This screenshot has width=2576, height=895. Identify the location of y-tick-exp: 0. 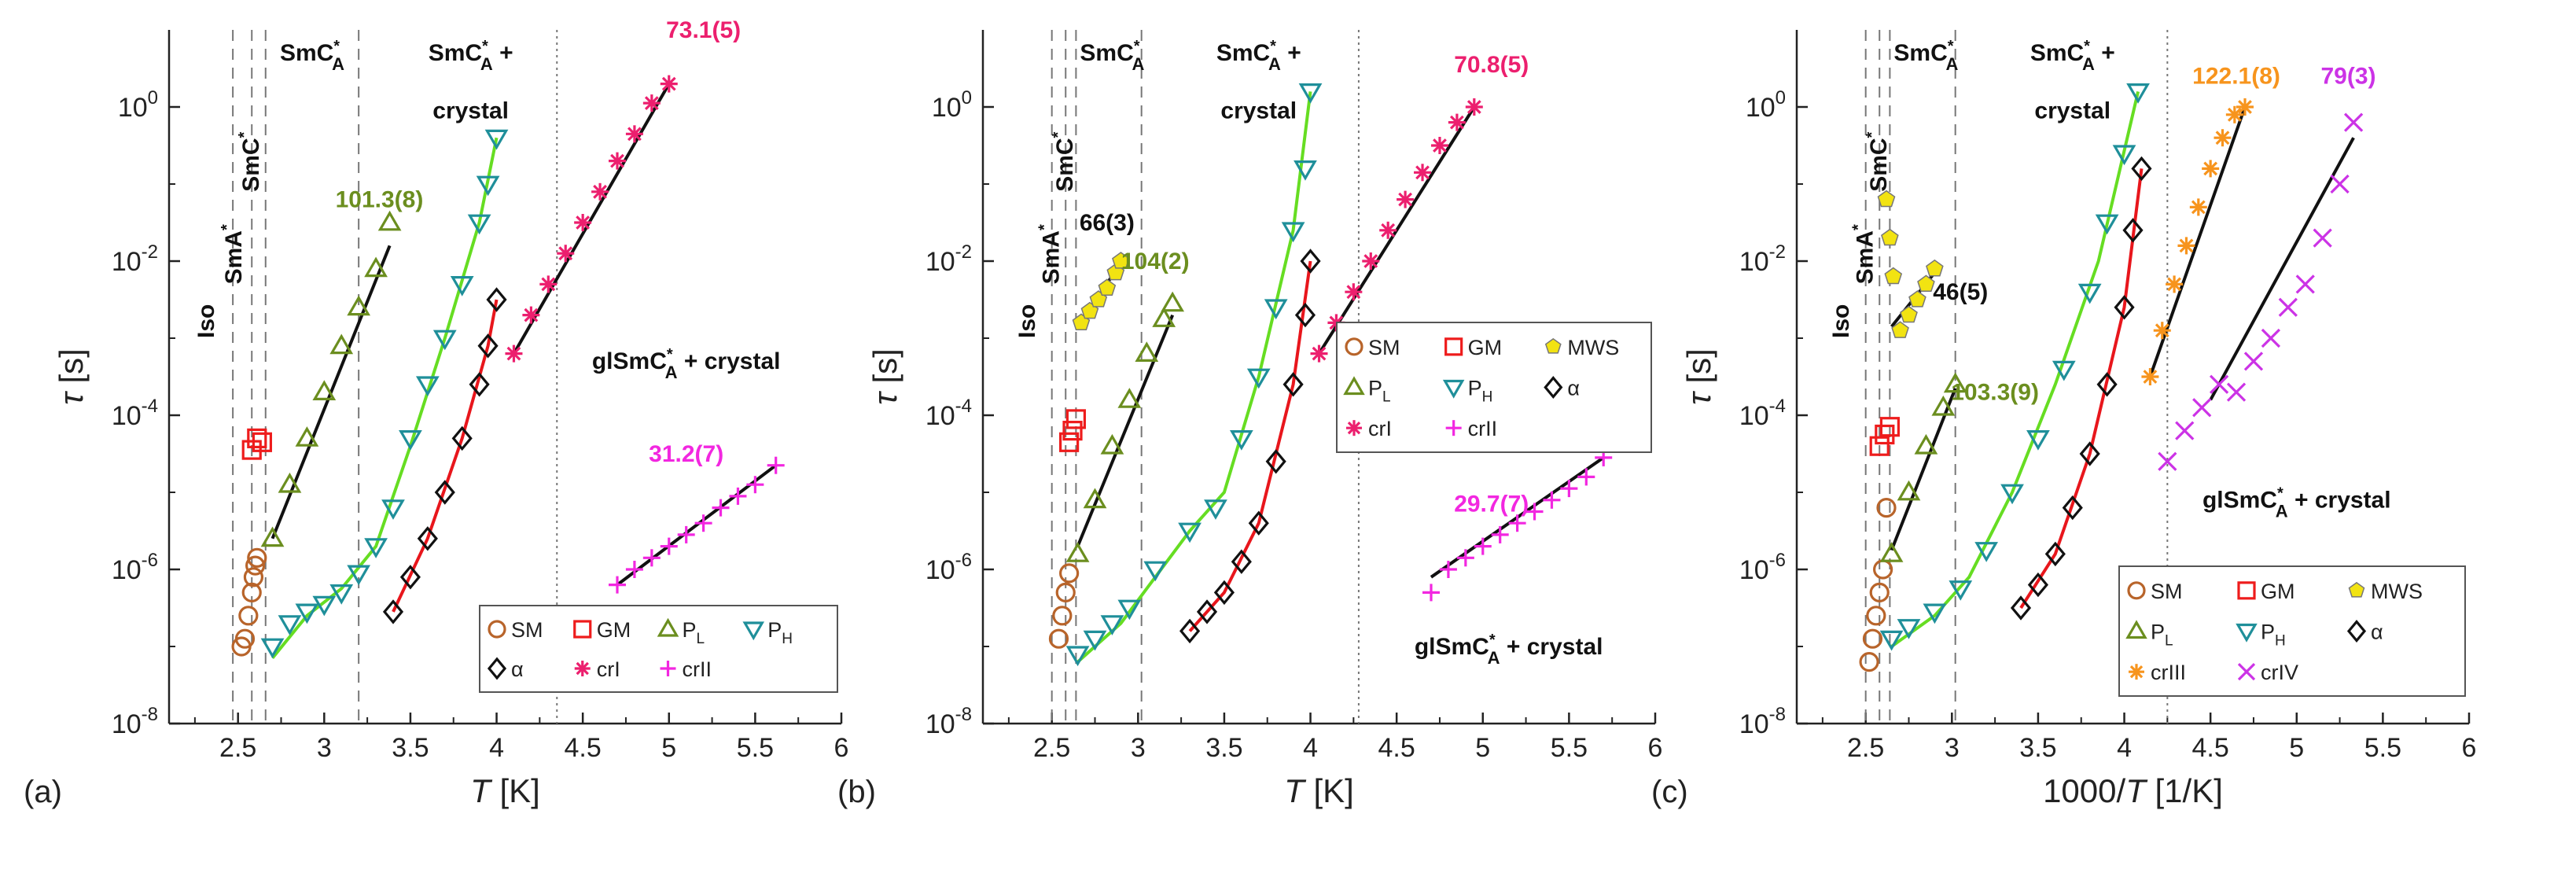
(153, 98).